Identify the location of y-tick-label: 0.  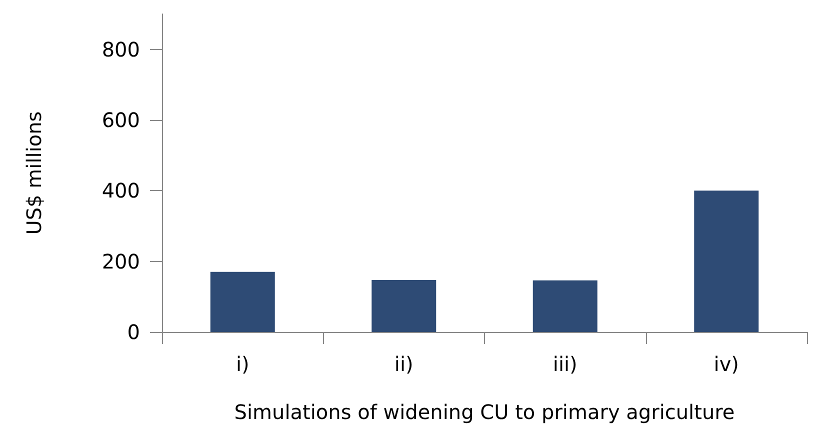
(133, 332).